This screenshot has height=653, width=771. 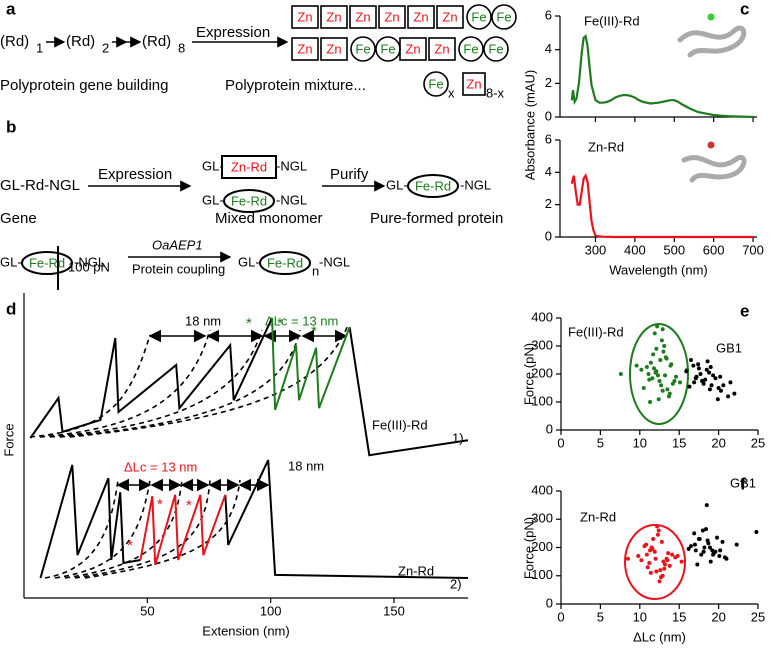 What do you see at coordinates (18, 218) in the screenshot?
I see `caption: Gene` at bounding box center [18, 218].